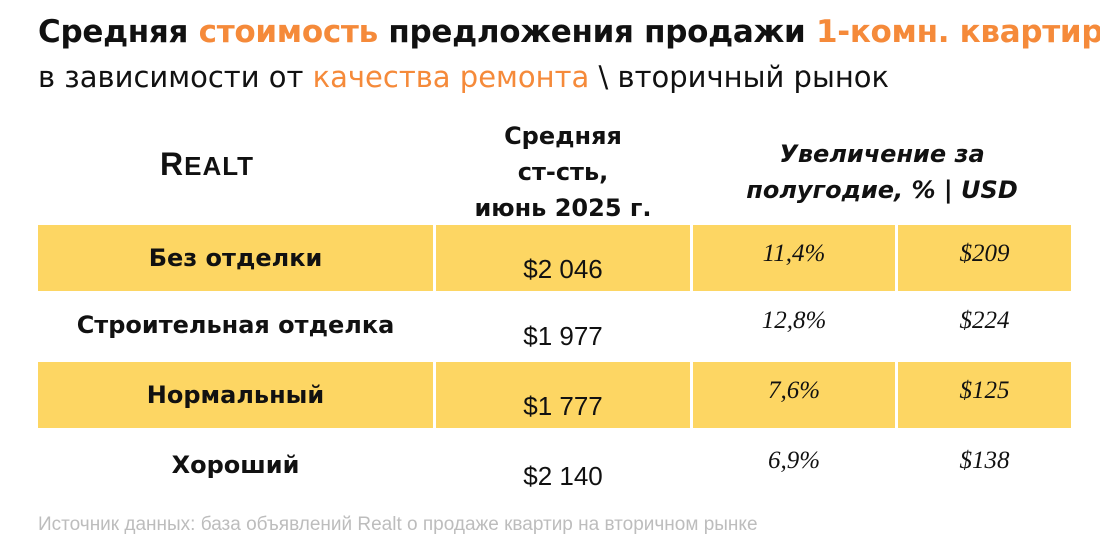  What do you see at coordinates (563, 335) in the screenshot?
I see `table-cell-price: $1 977` at bounding box center [563, 335].